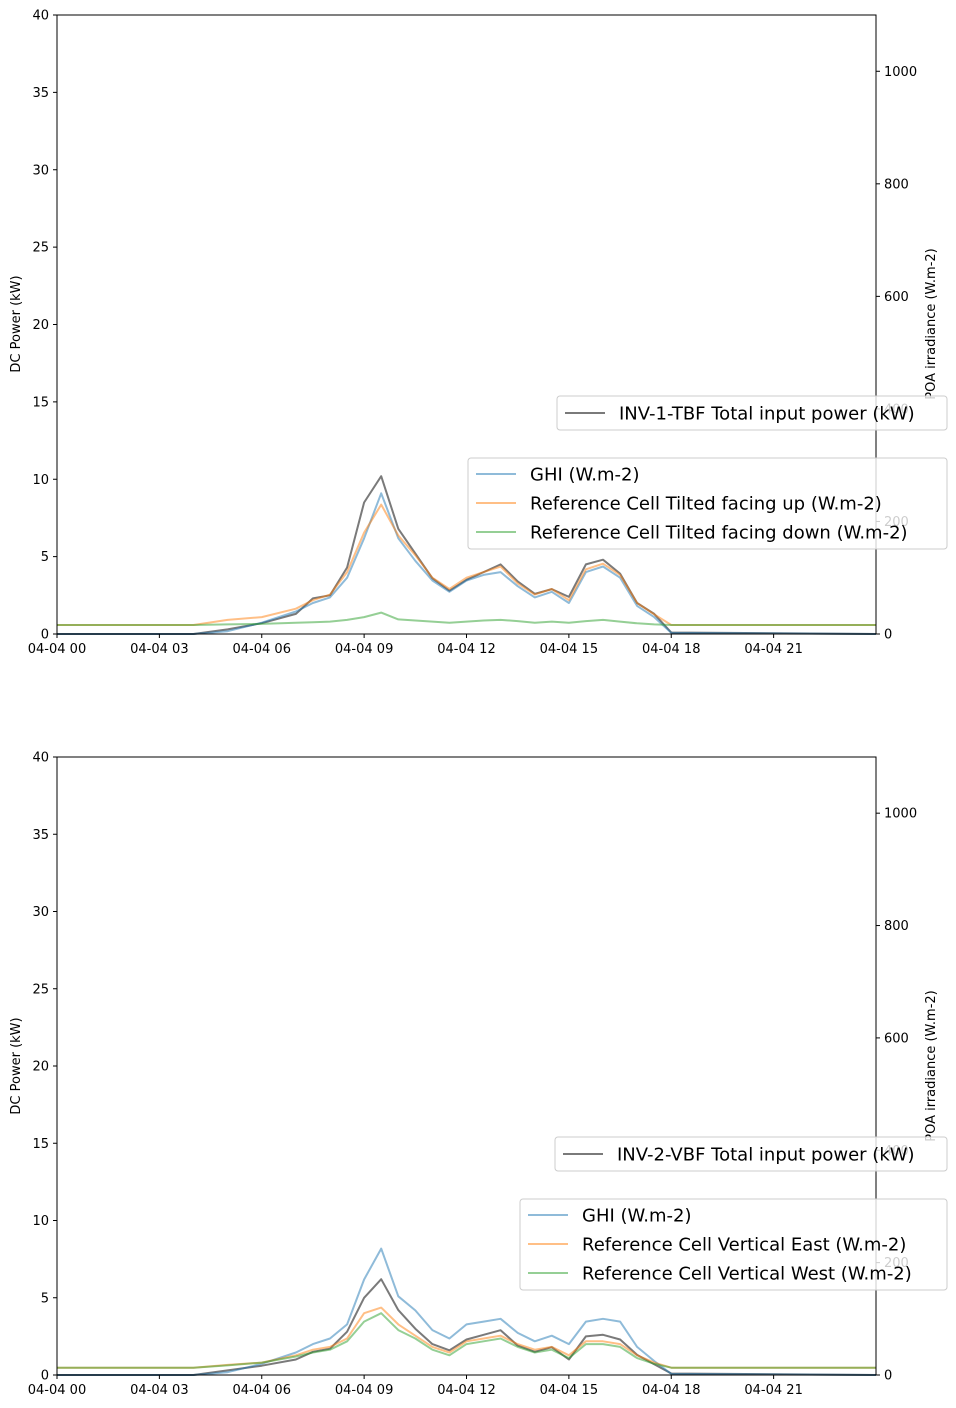  Describe the element at coordinates (900, 72) in the screenshot. I see `panel-top-y2tick-label-5: 1000` at that location.